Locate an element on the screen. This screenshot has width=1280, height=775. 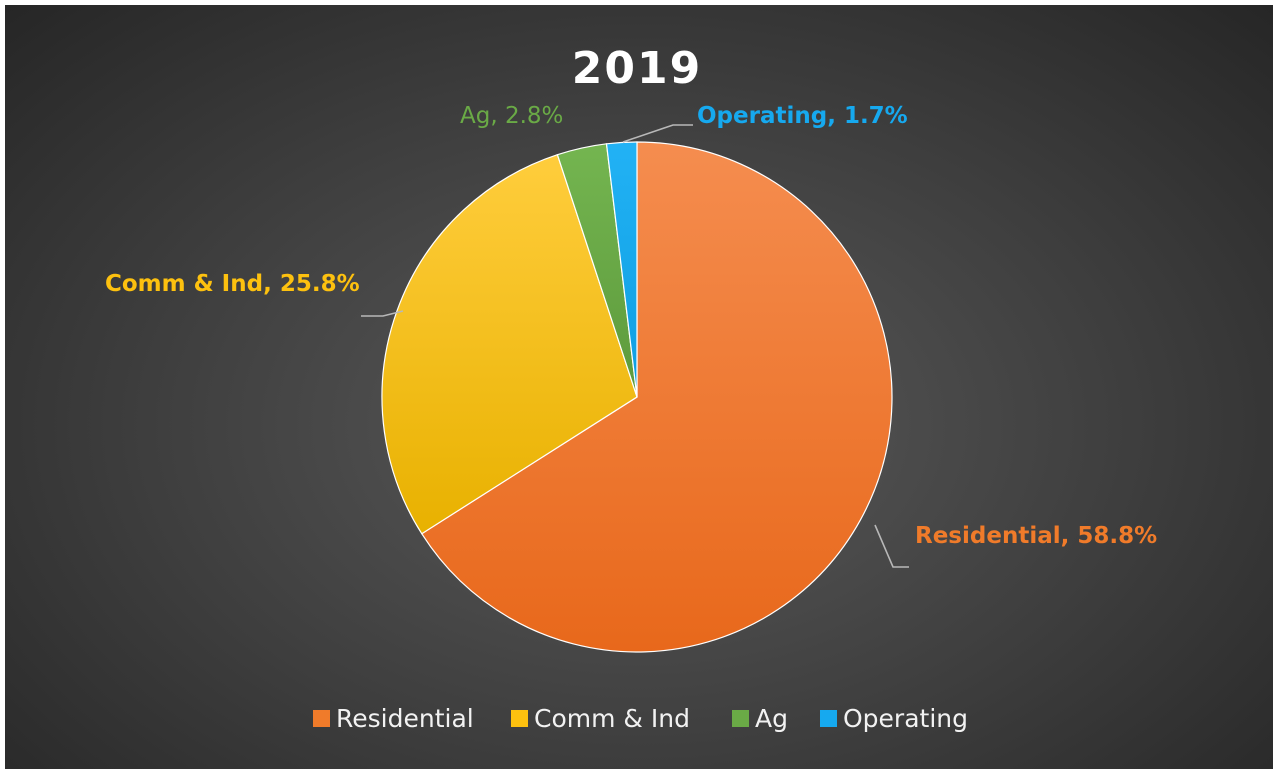
legend-label-comm-ind: Comm & Ind is located at coordinates (612, 718).